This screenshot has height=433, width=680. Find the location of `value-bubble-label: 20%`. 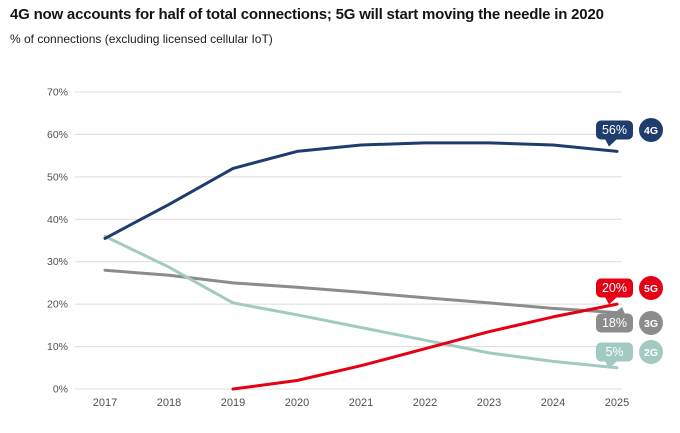

value-bubble-label: 20% is located at coordinates (614, 288).